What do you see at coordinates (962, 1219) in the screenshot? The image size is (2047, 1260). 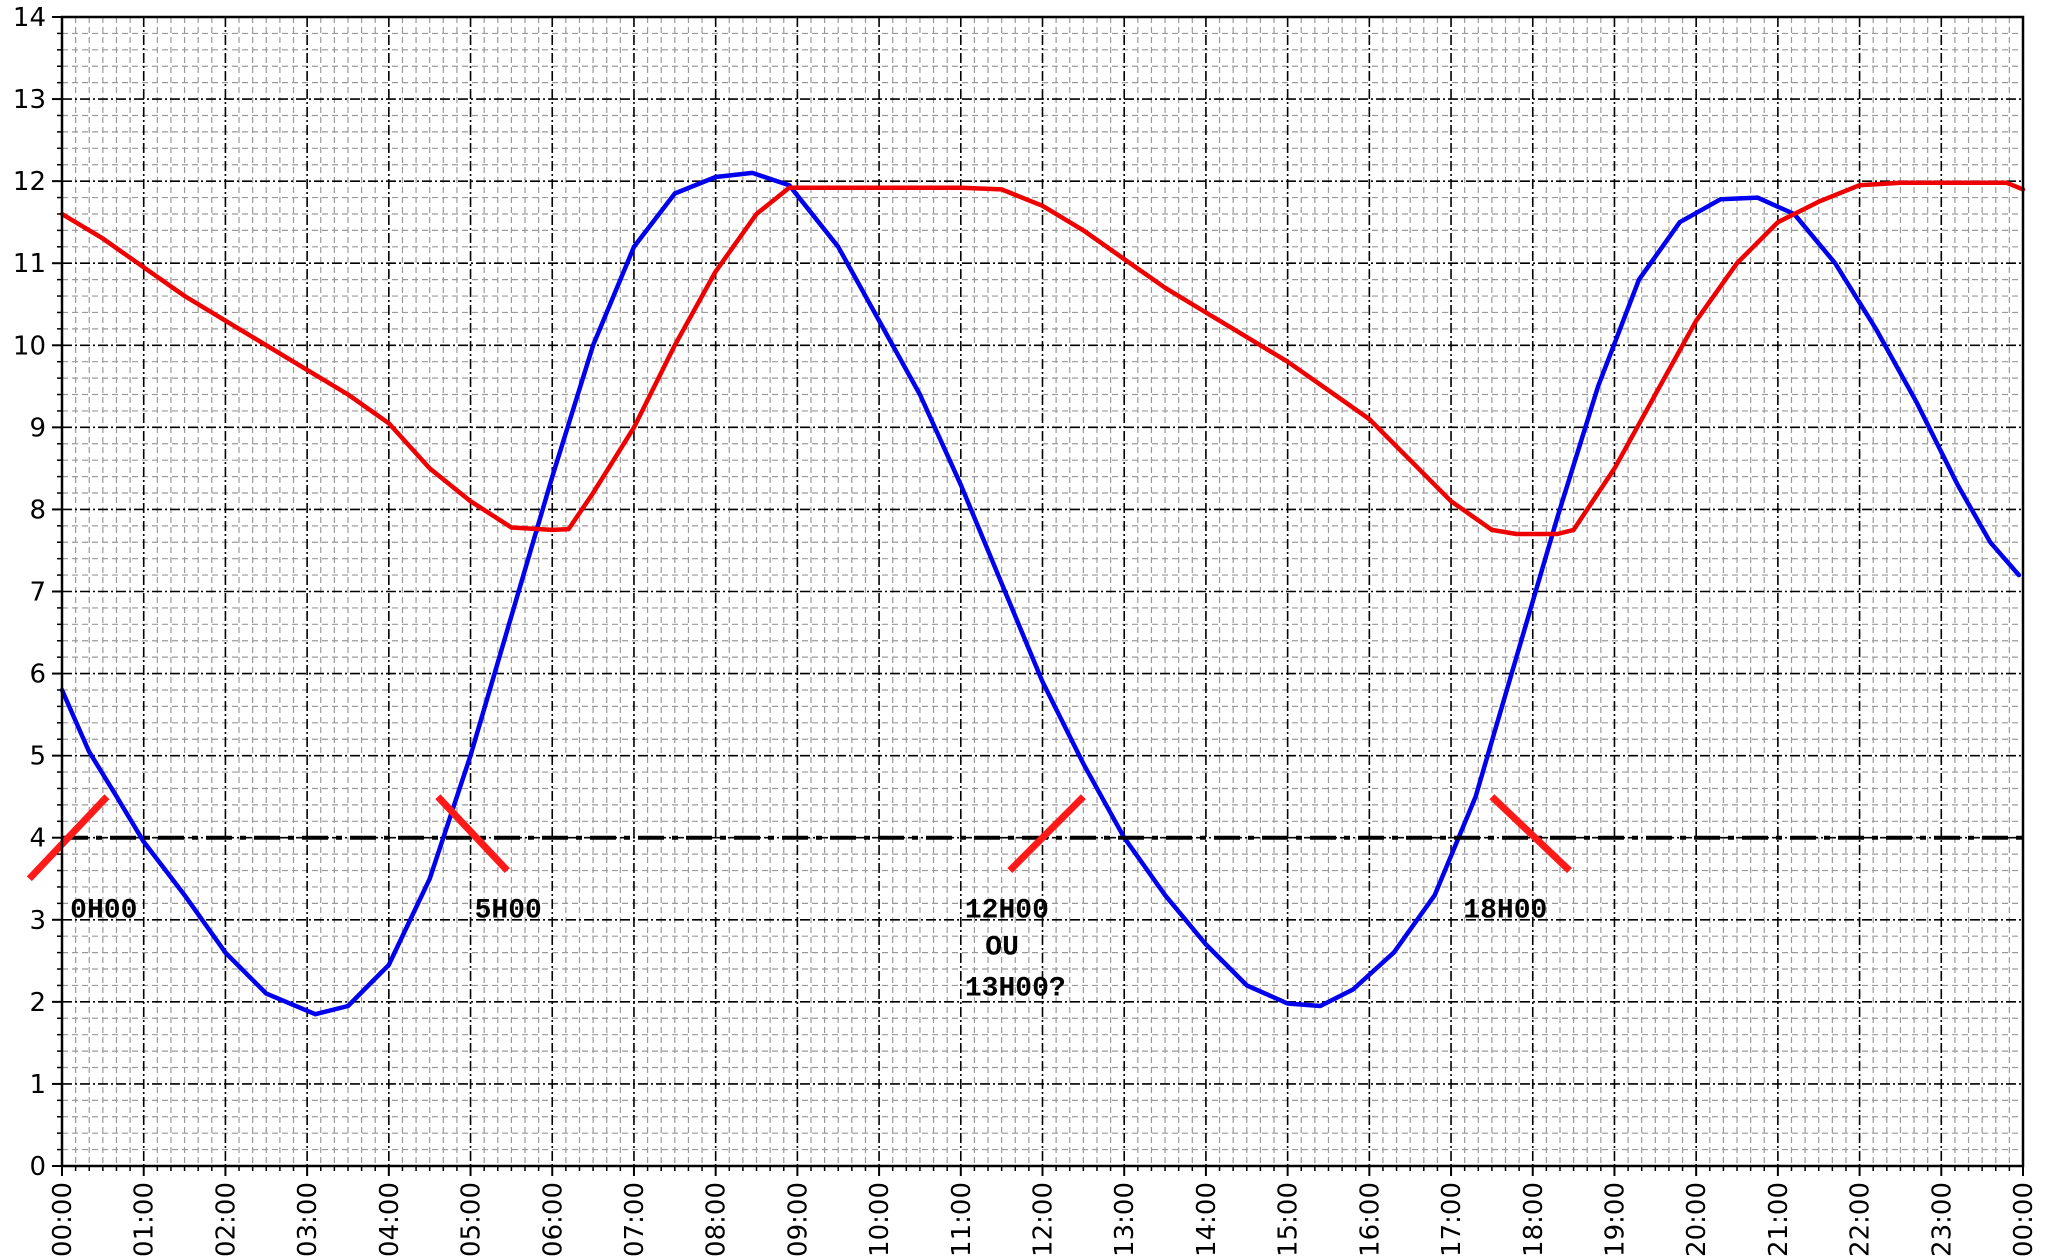 I see `x-tick-label: 11:00` at bounding box center [962, 1219].